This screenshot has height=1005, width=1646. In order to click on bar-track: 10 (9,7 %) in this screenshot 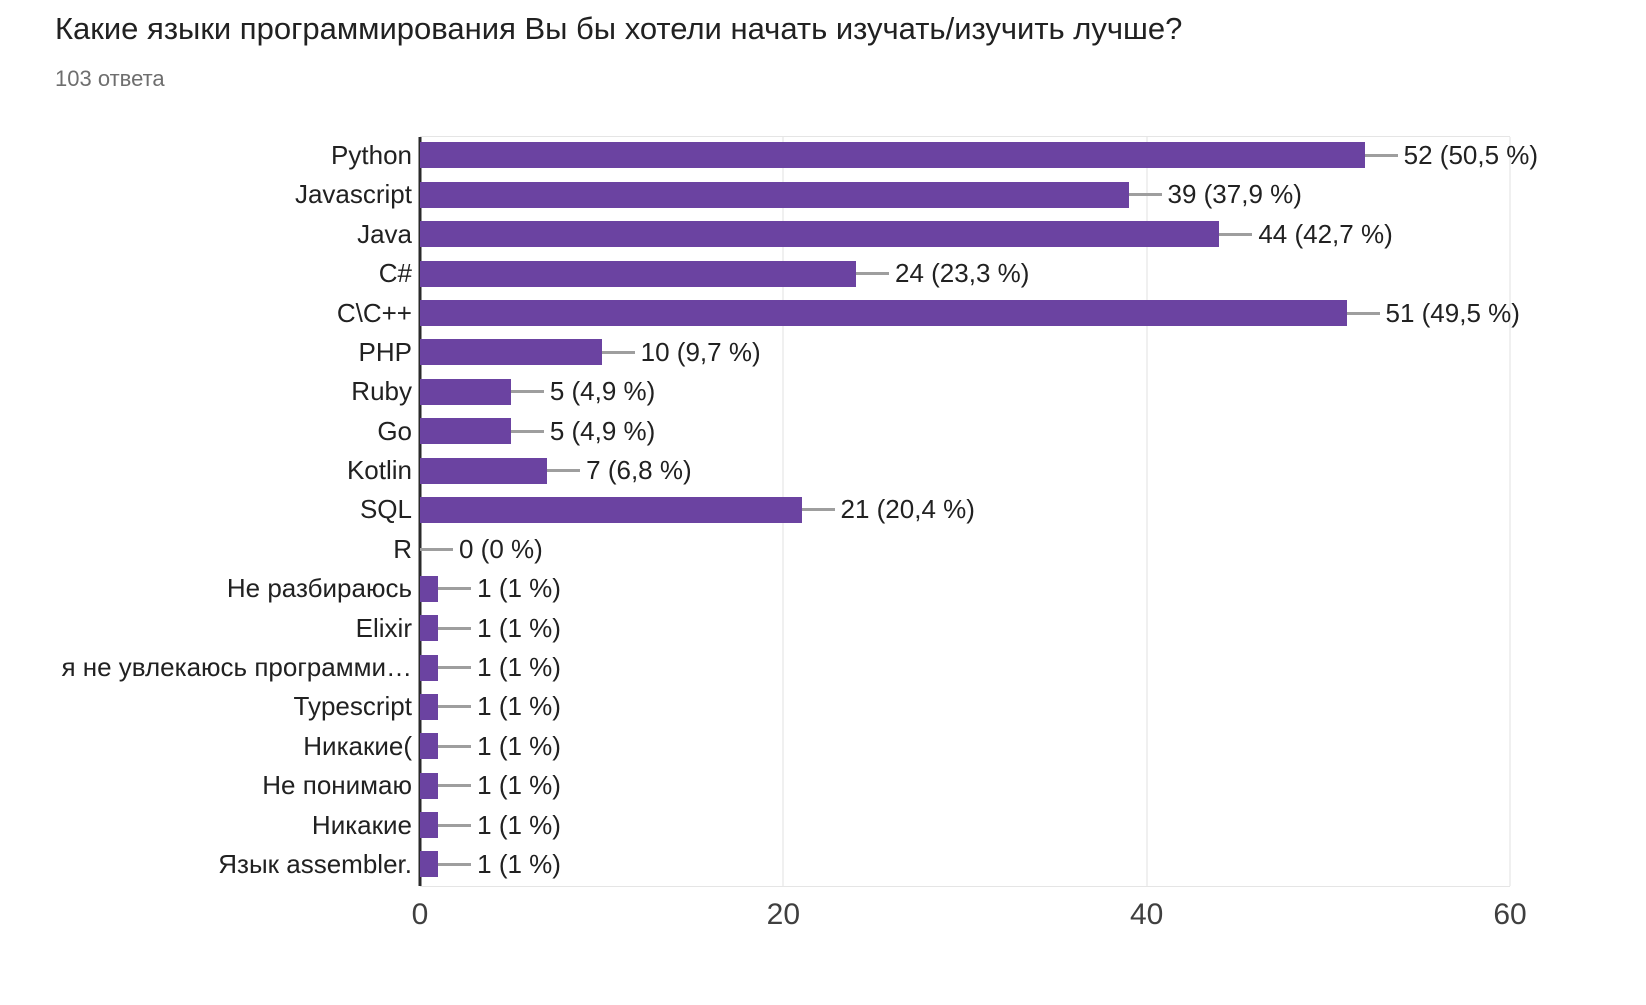, I will do `click(965, 352)`.